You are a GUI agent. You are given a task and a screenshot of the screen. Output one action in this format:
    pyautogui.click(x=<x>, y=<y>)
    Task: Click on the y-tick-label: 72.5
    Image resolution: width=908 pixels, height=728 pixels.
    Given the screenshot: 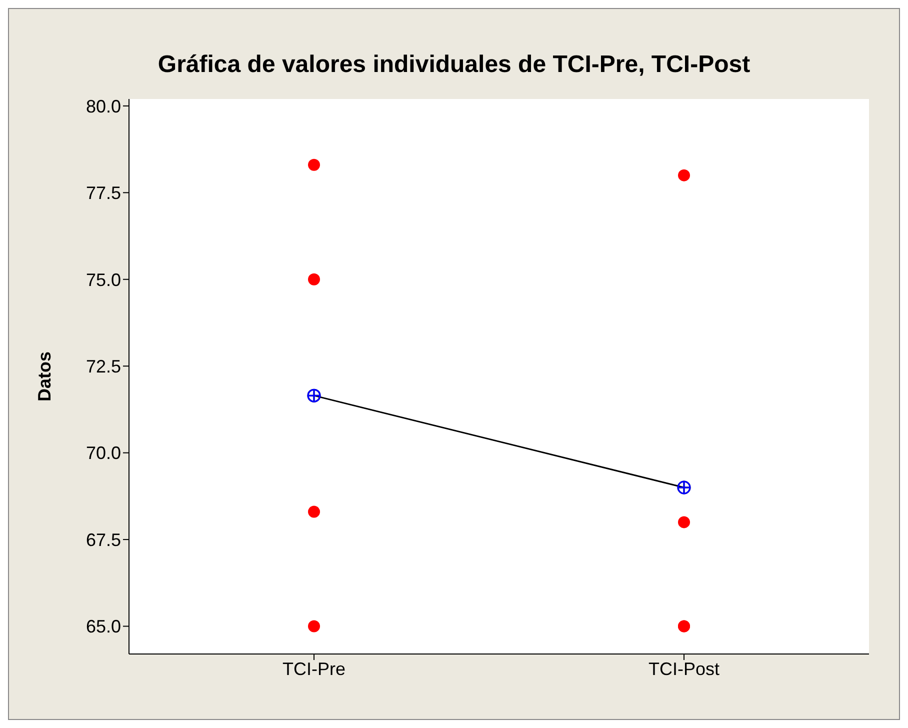 What is the action you would take?
    pyautogui.click(x=103, y=366)
    